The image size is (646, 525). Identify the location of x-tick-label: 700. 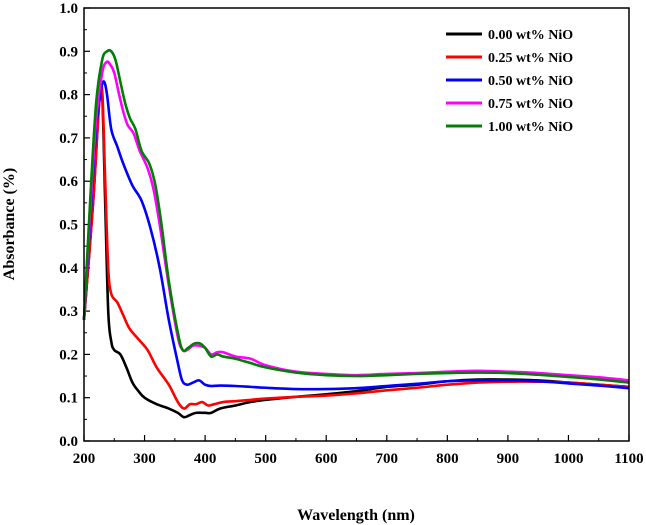
(387, 459).